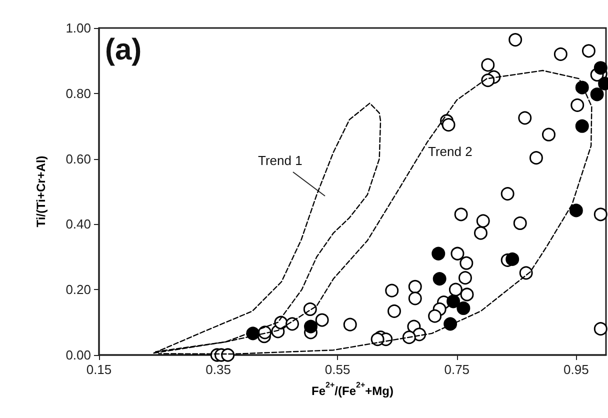 Image resolution: width=608 pixels, height=418 pixels. I want to click on x-tick-label: 0.55, so click(337, 369).